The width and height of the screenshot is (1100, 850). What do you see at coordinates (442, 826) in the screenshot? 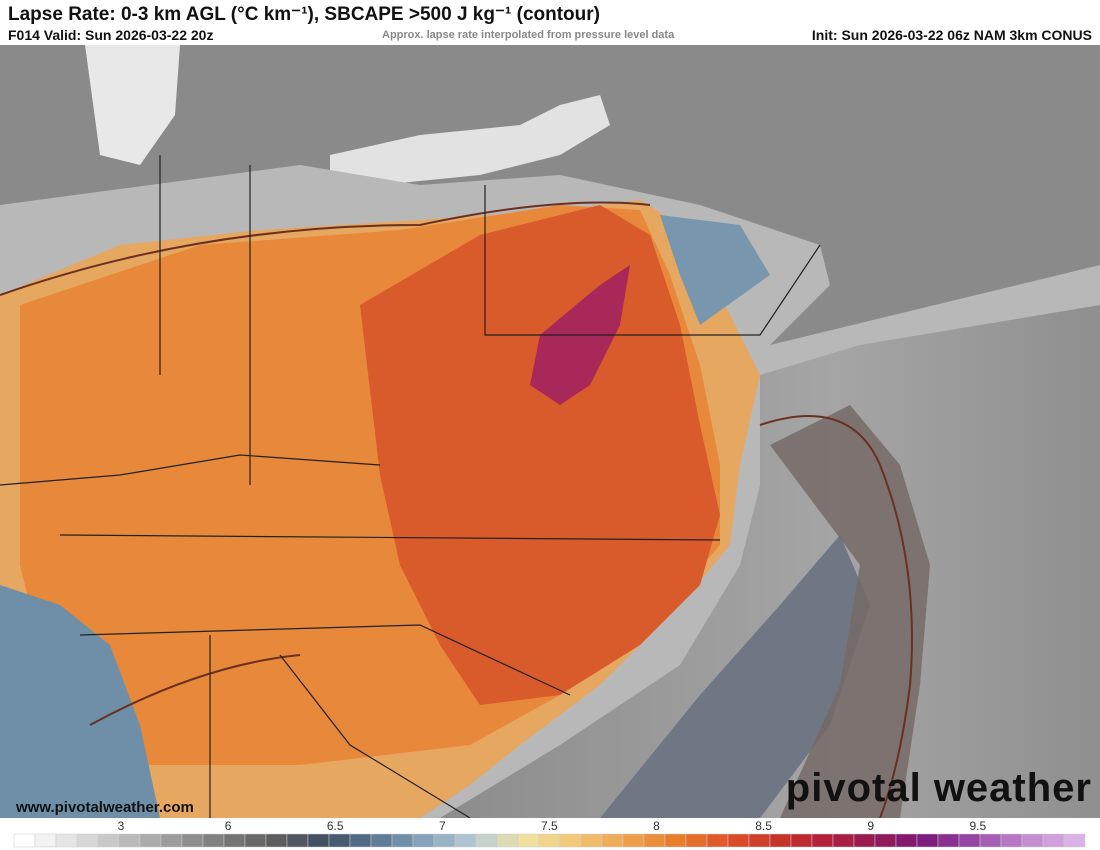
I see `colorbar-label: 7` at bounding box center [442, 826].